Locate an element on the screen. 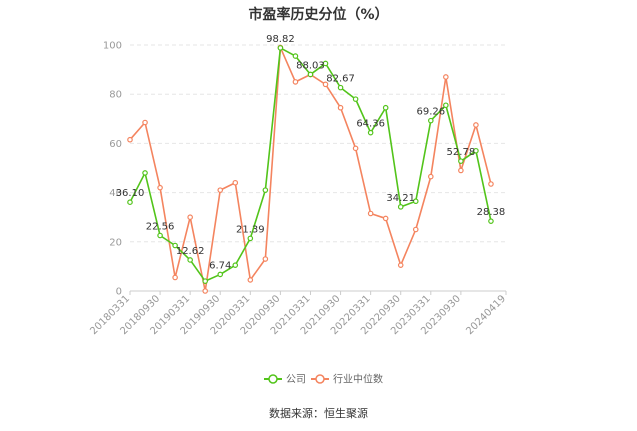 Image resolution: width=637 pixels, height=431 pixels. legend-label: 行业中位数 is located at coordinates (358, 379).